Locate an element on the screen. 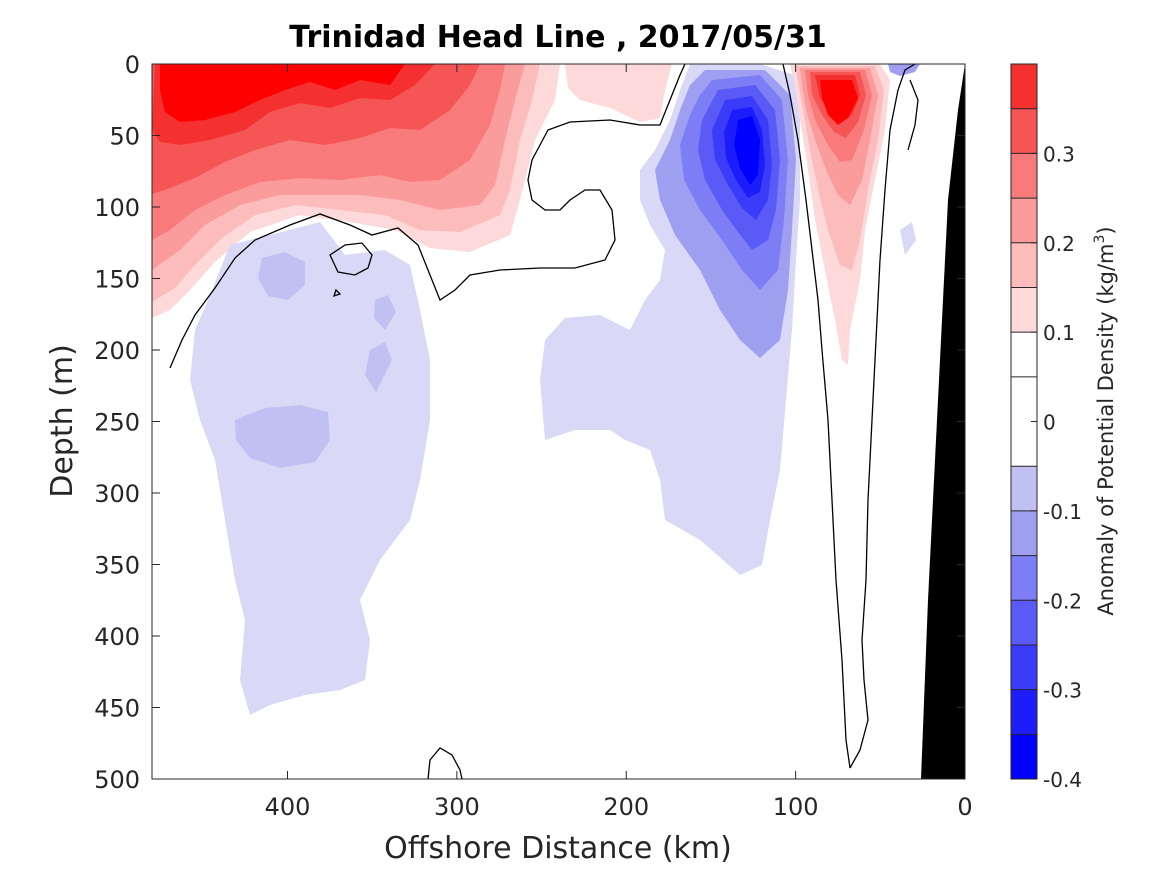  y-tick-label: 450 is located at coordinates (117, 709).